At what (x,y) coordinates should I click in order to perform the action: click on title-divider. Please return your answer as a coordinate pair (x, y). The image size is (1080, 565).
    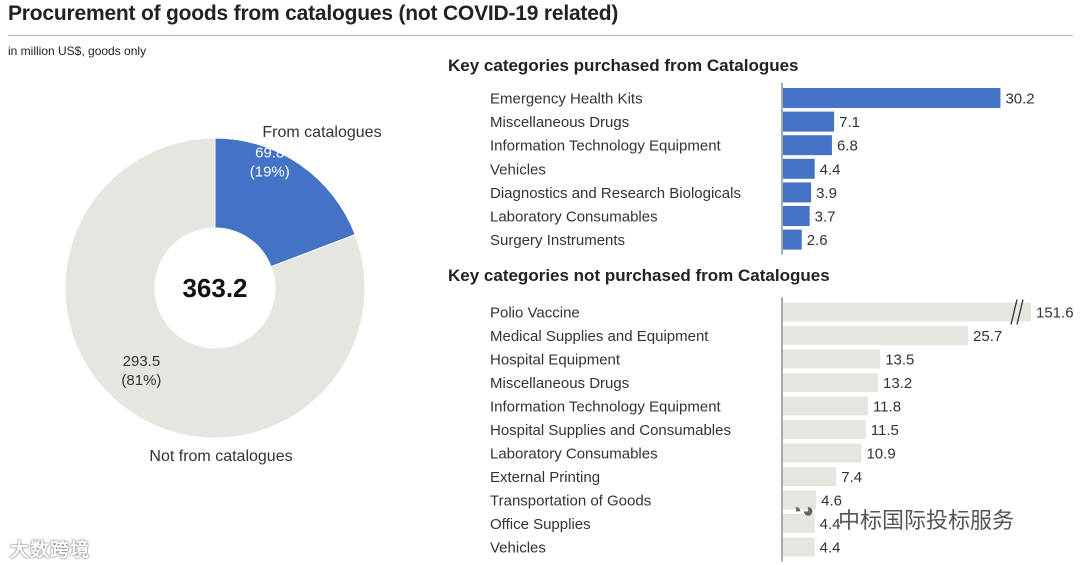
    Looking at the image, I should click on (540, 35).